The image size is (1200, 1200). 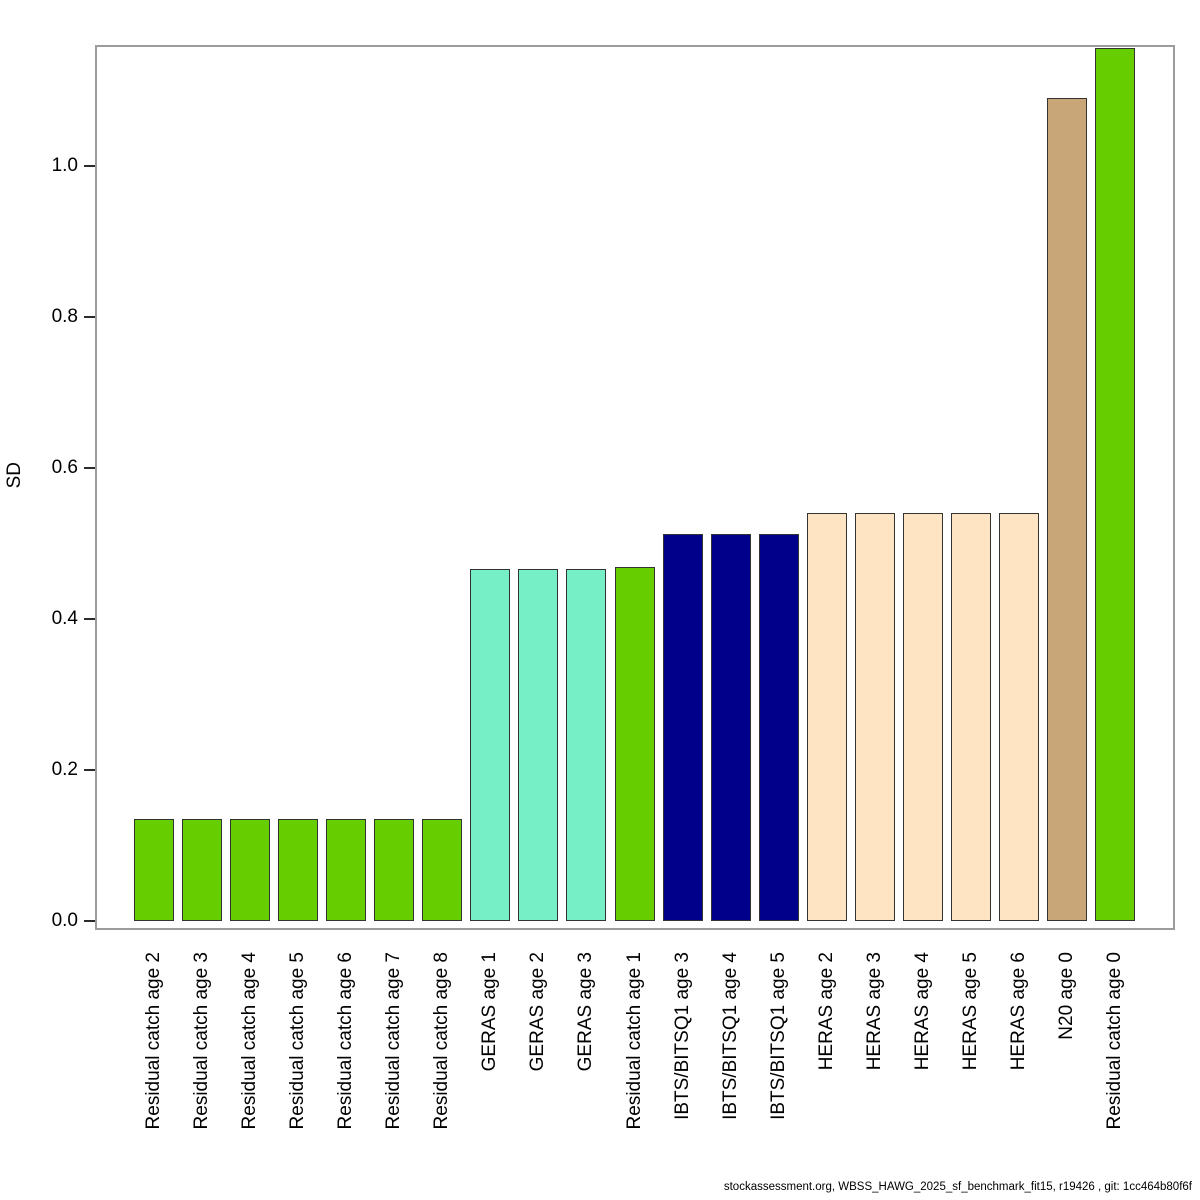 What do you see at coordinates (250, 1041) in the screenshot?
I see `x-tick-label: Residual catch age 4` at bounding box center [250, 1041].